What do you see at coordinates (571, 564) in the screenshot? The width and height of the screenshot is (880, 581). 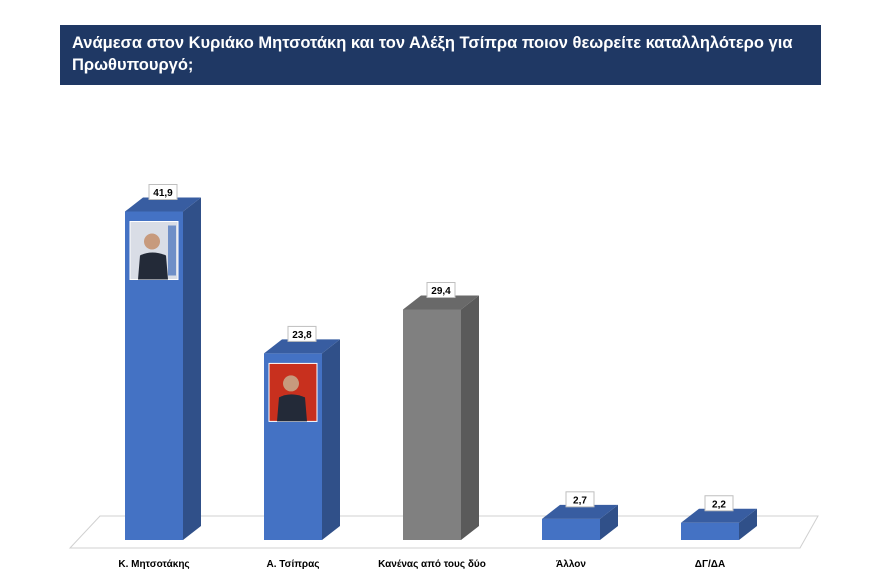 I see `category-label: Άλλον` at bounding box center [571, 564].